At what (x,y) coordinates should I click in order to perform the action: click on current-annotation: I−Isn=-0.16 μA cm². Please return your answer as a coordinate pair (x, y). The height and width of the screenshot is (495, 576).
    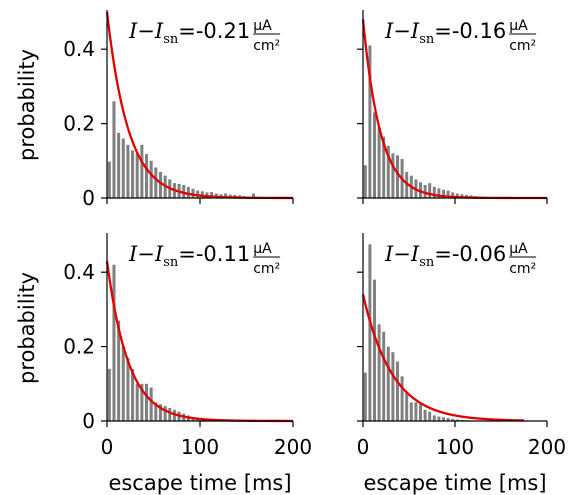
    Looking at the image, I should click on (460, 36).